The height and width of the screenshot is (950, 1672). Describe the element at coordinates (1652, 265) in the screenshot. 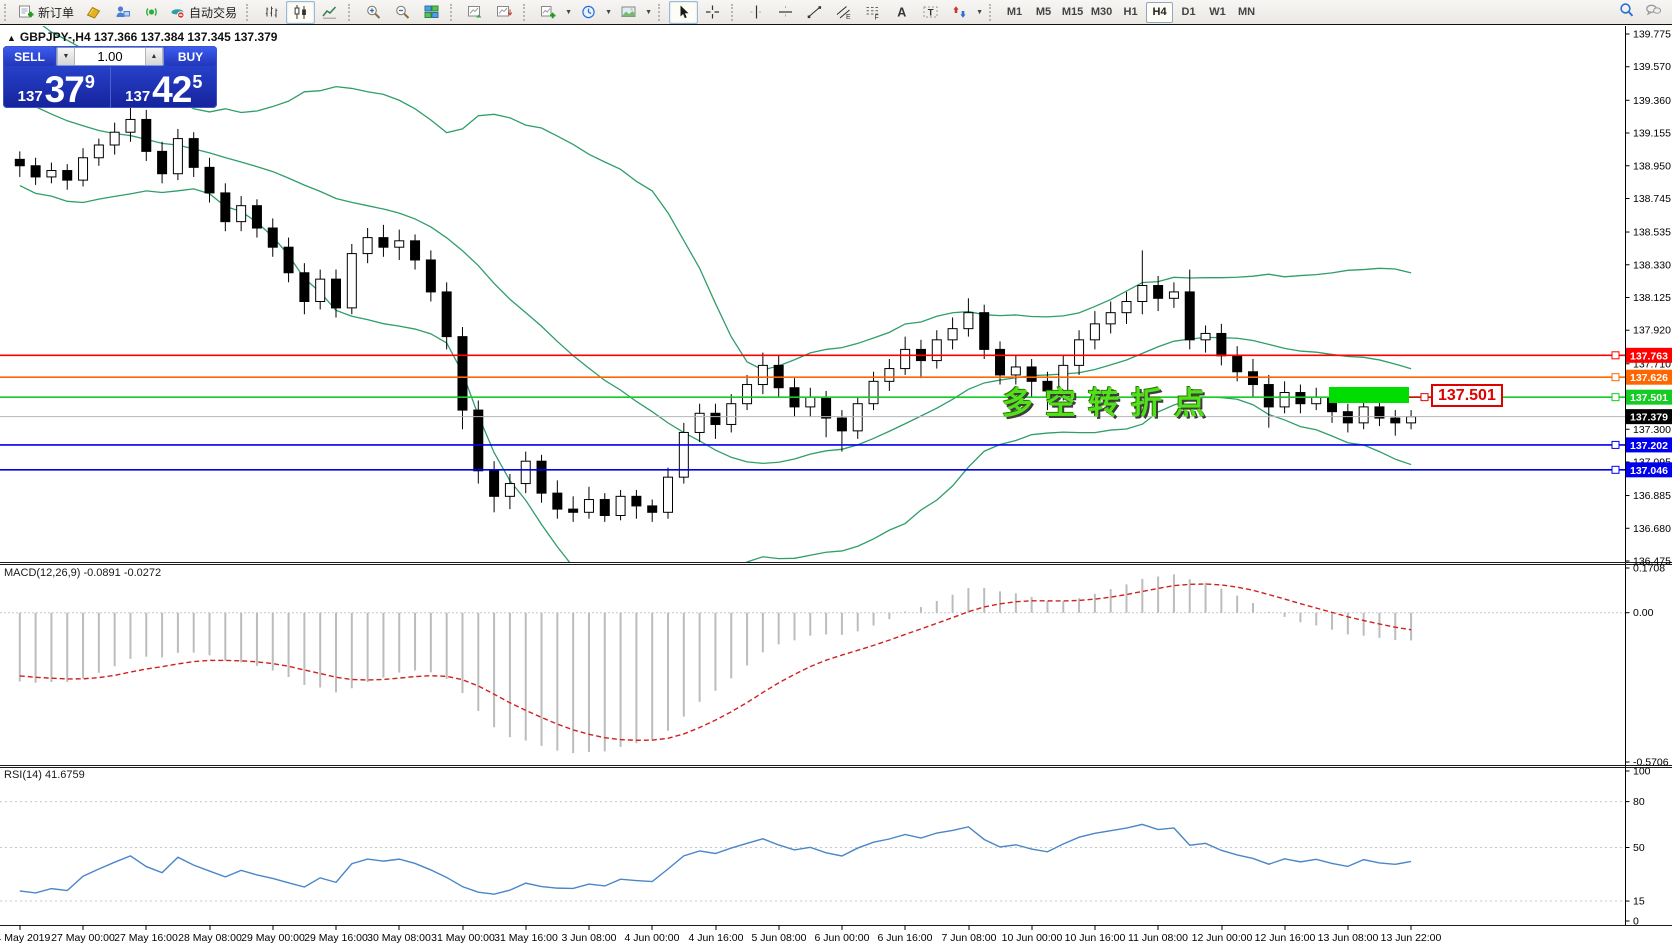

I see `svg-text: 138.330` at that location.